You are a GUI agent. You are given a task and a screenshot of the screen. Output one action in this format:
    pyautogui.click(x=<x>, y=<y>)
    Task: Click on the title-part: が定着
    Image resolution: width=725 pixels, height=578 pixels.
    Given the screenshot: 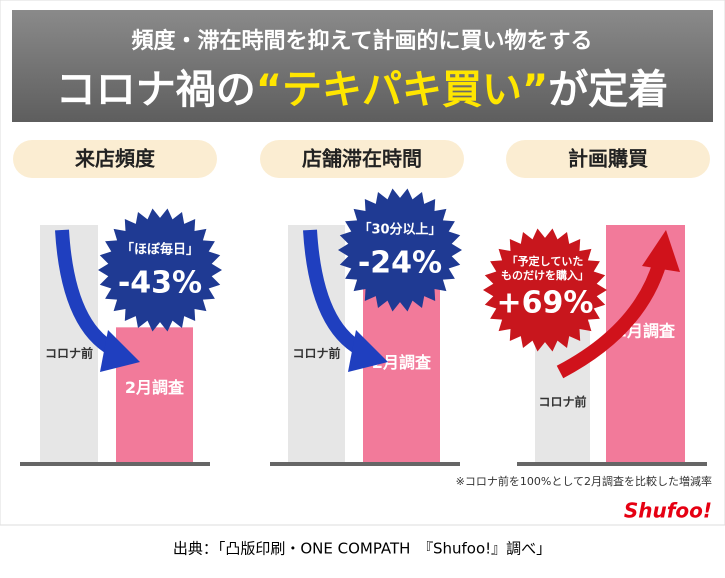 What is the action you would take?
    pyautogui.click(x=608, y=90)
    